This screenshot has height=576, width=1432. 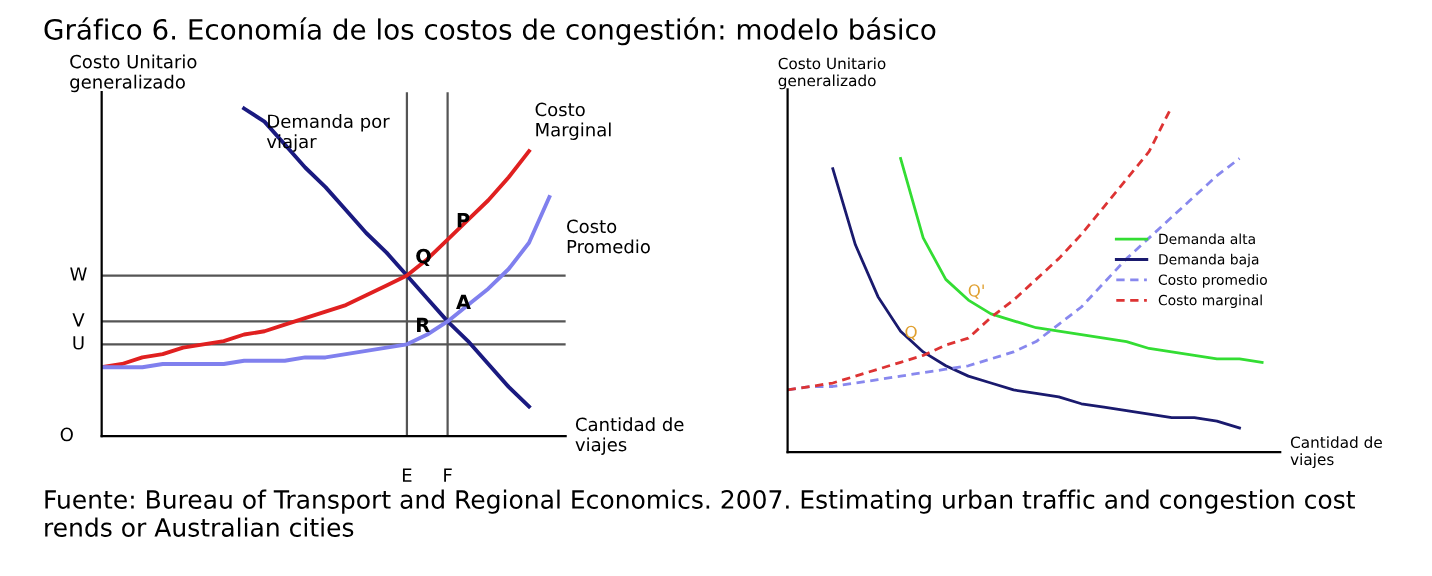 What do you see at coordinates (911, 333) in the screenshot?
I see `annotation: Q` at bounding box center [911, 333].